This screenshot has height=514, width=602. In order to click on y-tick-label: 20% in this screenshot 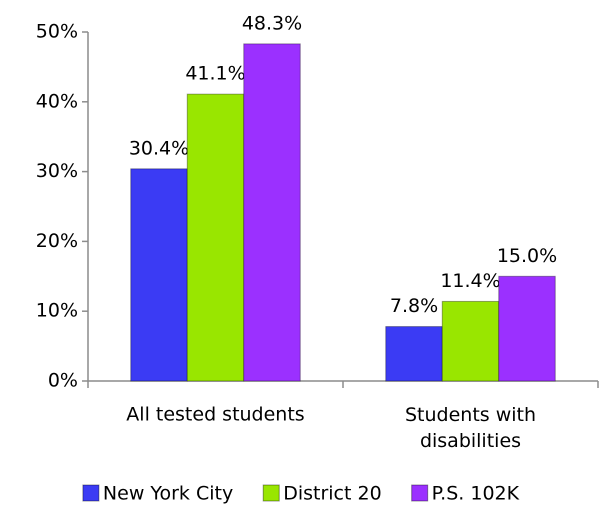, I will do `click(57, 241)`.